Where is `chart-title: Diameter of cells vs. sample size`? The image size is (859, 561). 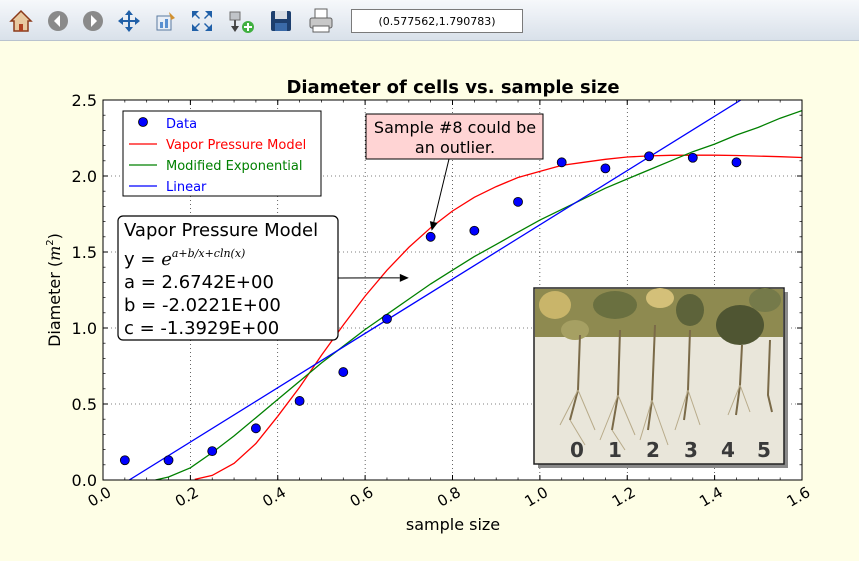
chart-title: Diameter of cells vs. sample size is located at coordinates (452, 87).